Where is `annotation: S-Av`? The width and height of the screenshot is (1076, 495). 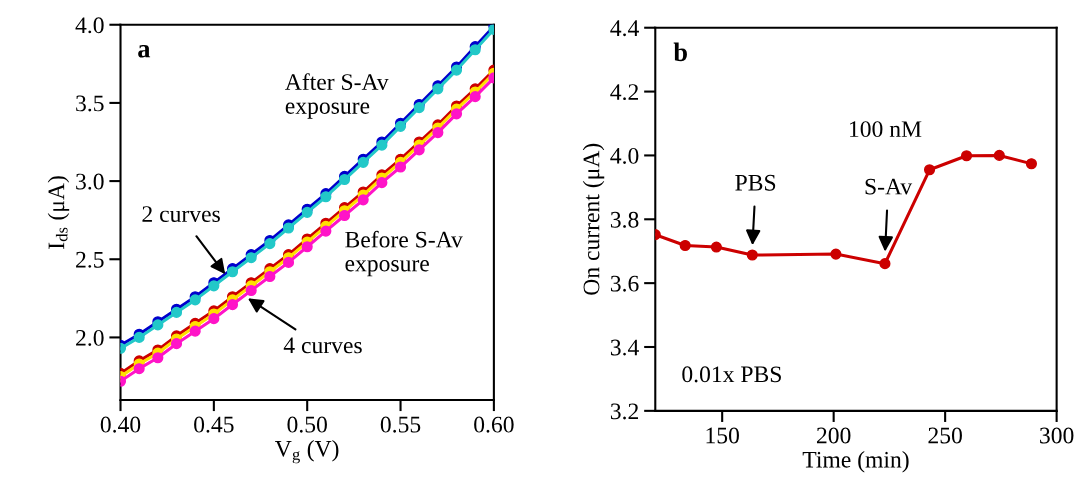
annotation: S-Av is located at coordinates (889, 186).